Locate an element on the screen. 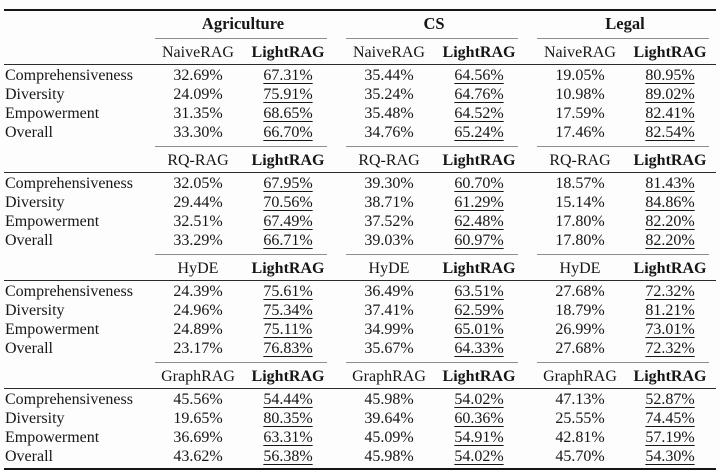 The height and width of the screenshot is (470, 720). baseline-value: 32.69% is located at coordinates (198, 75).